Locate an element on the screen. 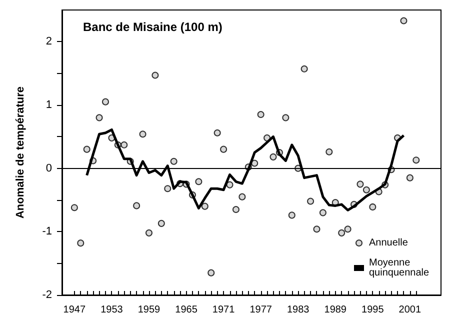 Image resolution: width=450 pixels, height=331 pixels. x-tick-label: 1977 is located at coordinates (261, 310).